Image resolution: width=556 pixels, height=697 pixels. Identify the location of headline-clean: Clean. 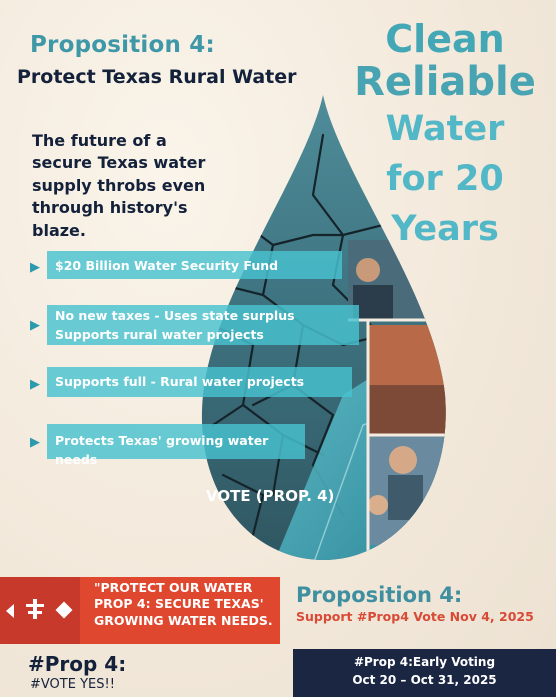
(445, 39).